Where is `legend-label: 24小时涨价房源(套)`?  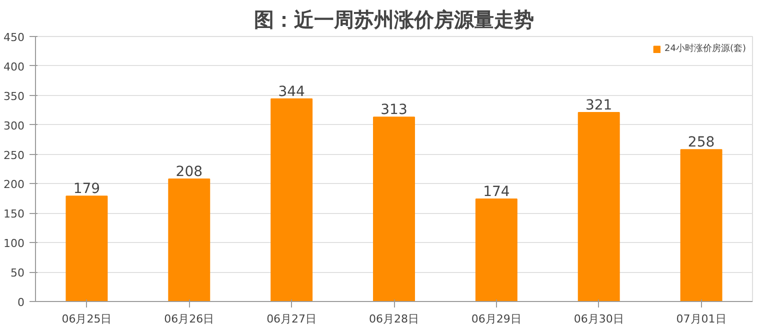
legend-label: 24小时涨价房源(套) is located at coordinates (705, 48).